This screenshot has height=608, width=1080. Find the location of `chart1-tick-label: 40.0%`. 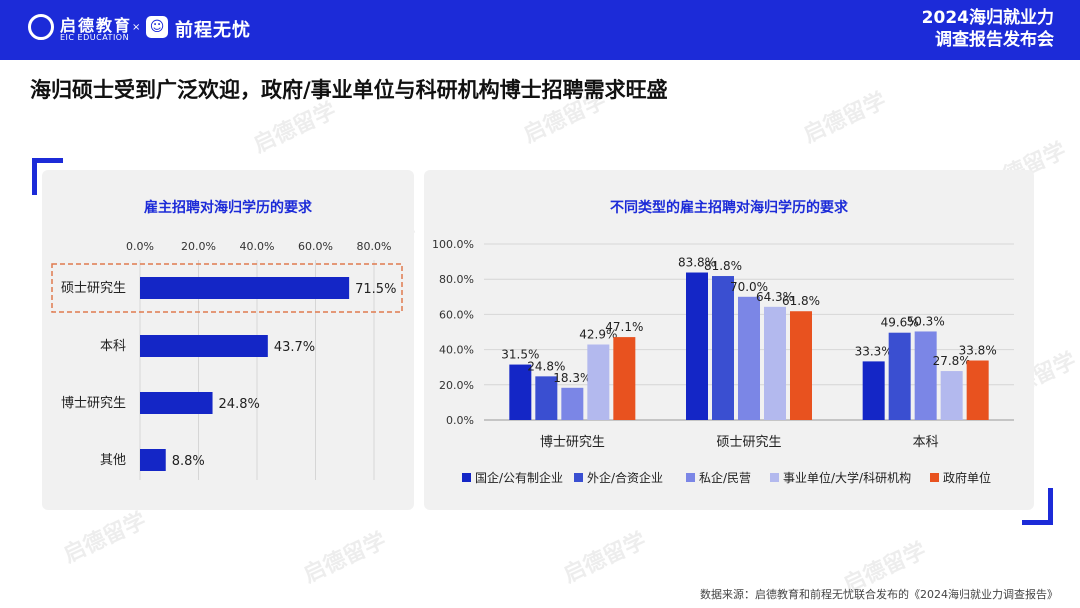

chart1-tick-label: 40.0% is located at coordinates (257, 246).